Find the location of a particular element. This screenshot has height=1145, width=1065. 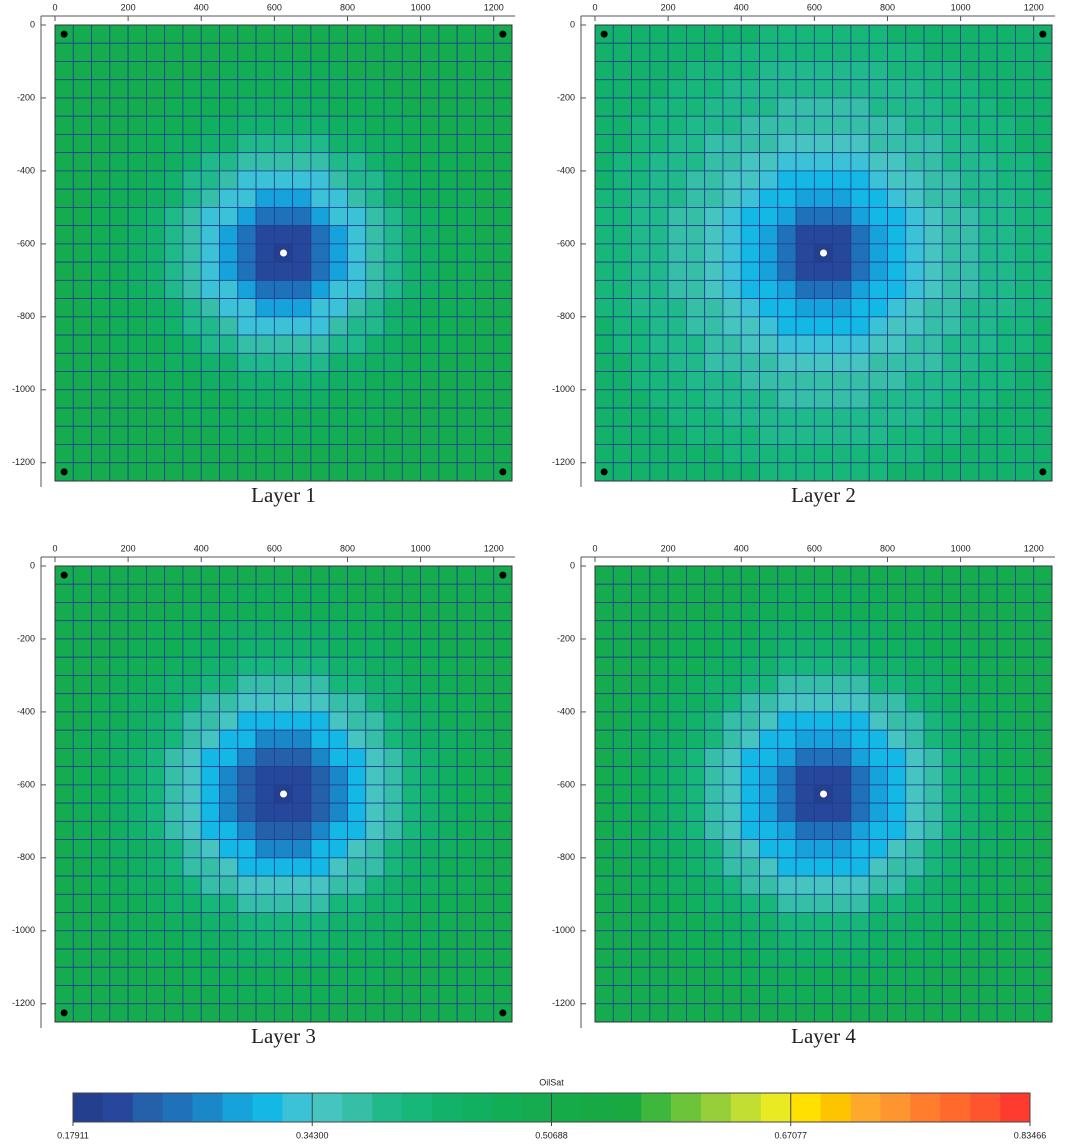

colorbar-segment is located at coordinates (656, 1107).